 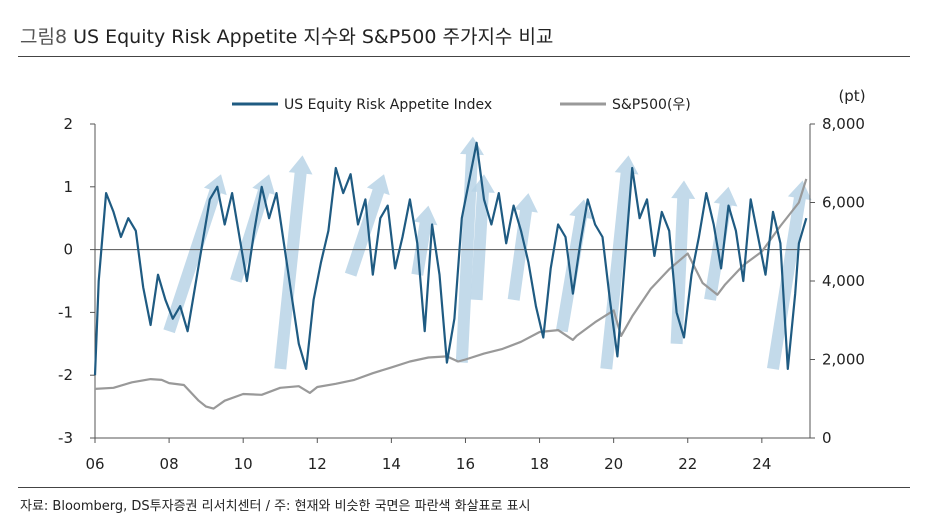 What do you see at coordinates (44, 37) in the screenshot?
I see `figure-label: 그림8` at bounding box center [44, 37].